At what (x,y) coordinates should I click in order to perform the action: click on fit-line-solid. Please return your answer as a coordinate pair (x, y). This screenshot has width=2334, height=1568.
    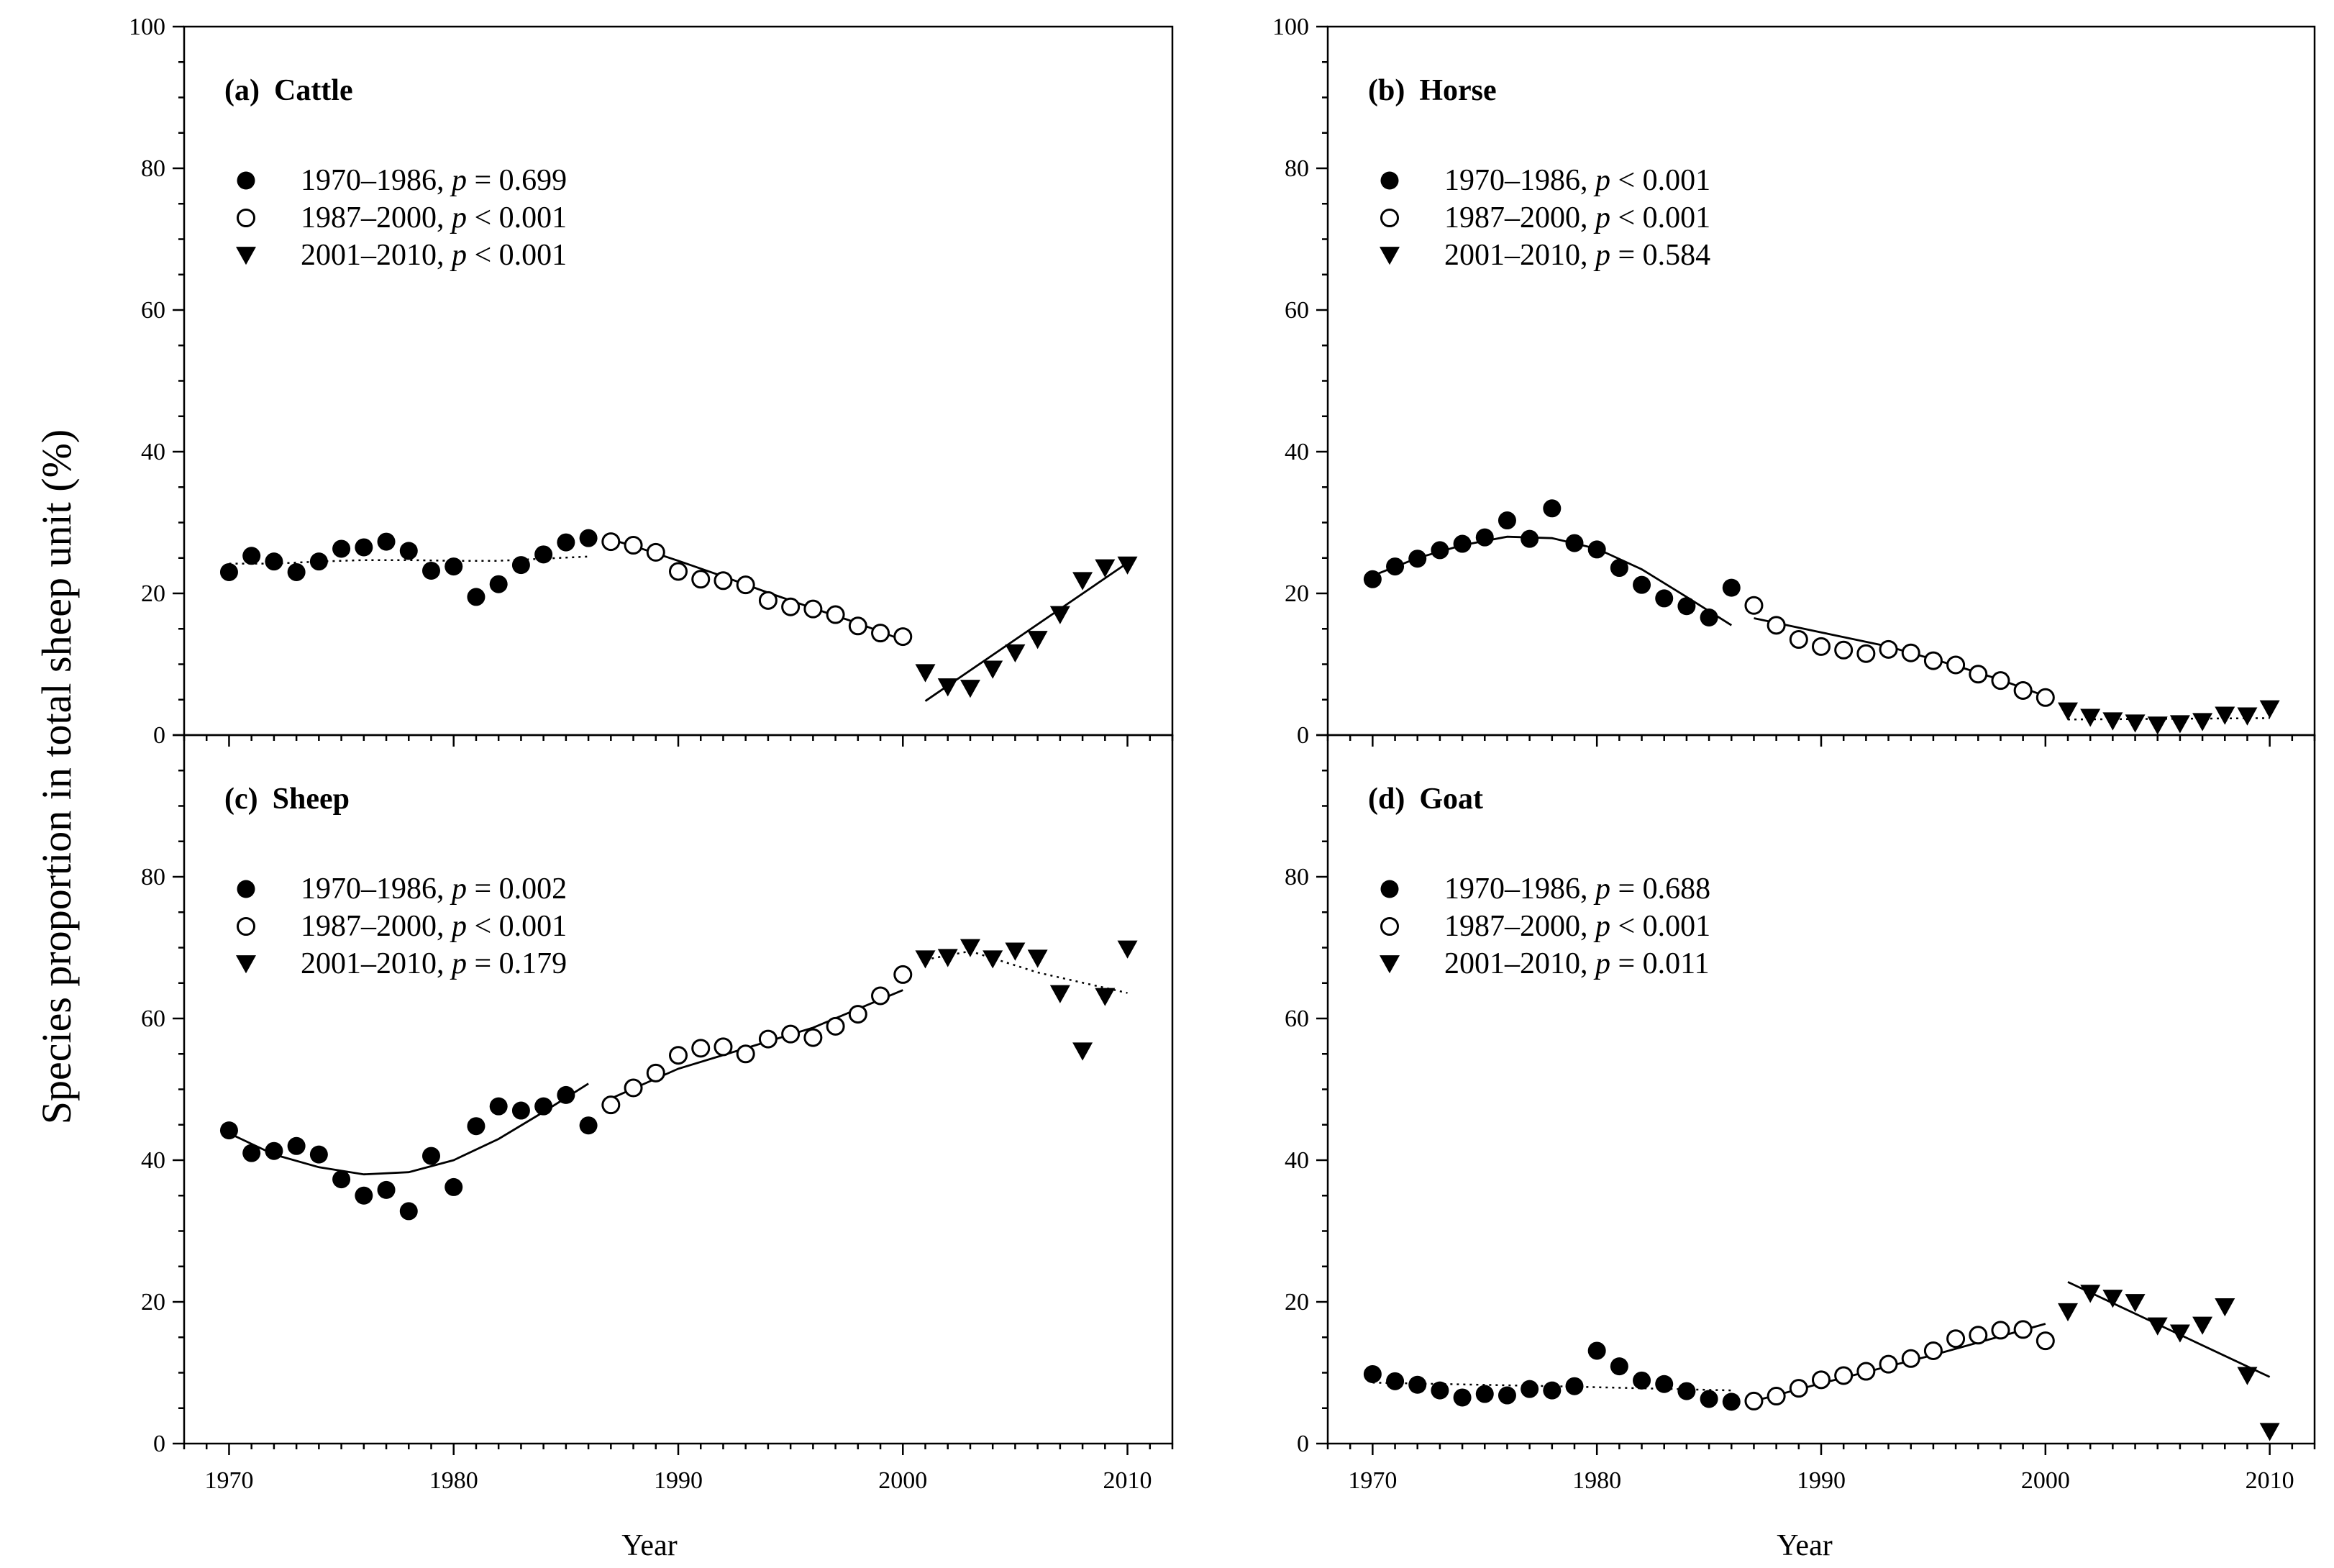
    Looking at the image, I should click on (1026, 632).